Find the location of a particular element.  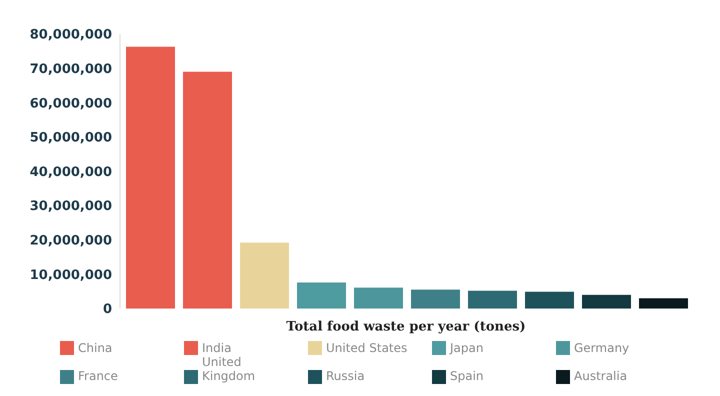

y-tick-label: 30,000,000 is located at coordinates (71, 206).